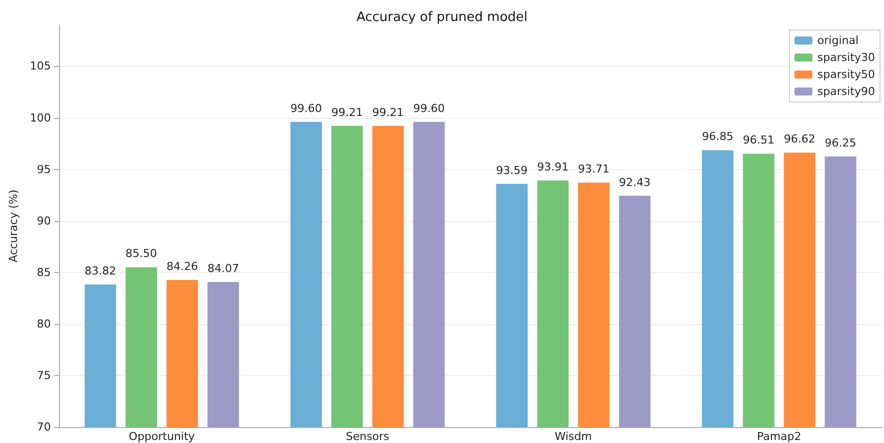 This screenshot has height=443, width=884. I want to click on y-tick-label: 100, so click(40, 117).